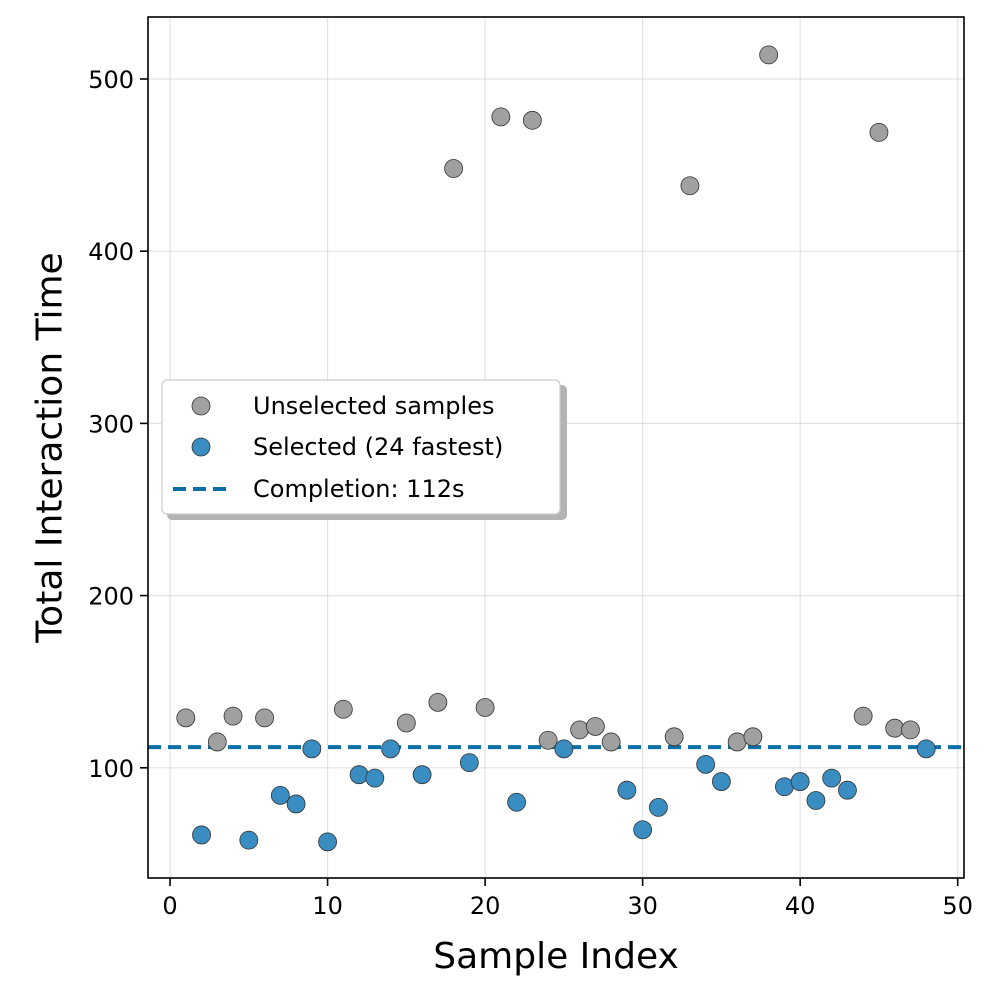 The height and width of the screenshot is (995, 996). Describe the element at coordinates (201, 406) in the screenshot. I see `legend-marker-unselected` at that location.